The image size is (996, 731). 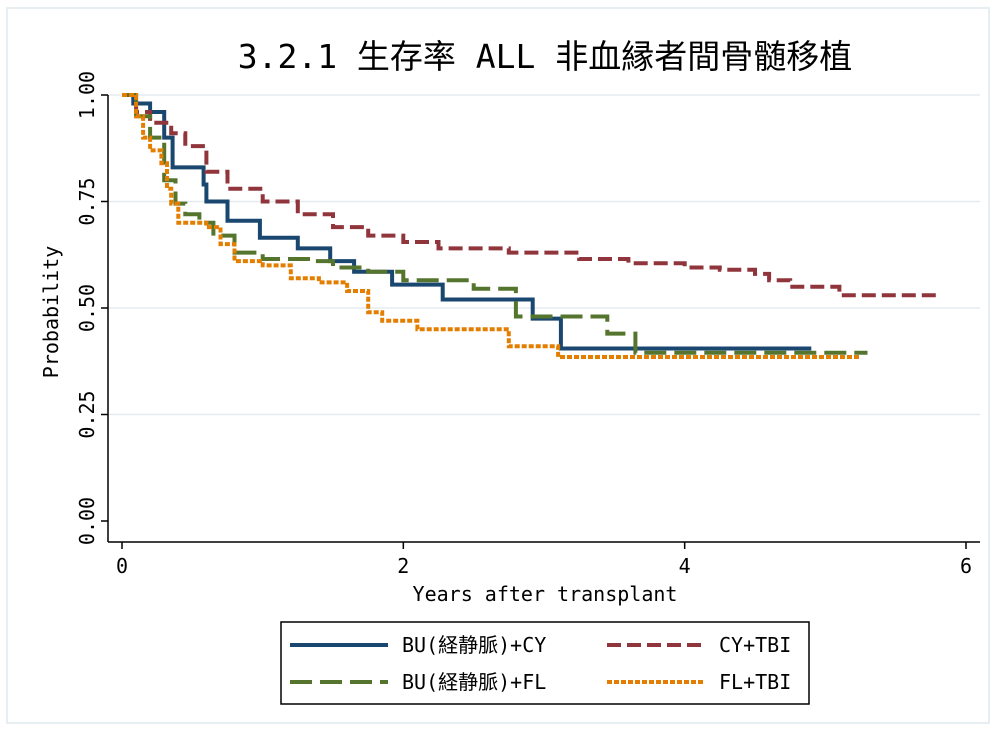 What do you see at coordinates (685, 566) in the screenshot?
I see `x-tick-label: 4` at bounding box center [685, 566].